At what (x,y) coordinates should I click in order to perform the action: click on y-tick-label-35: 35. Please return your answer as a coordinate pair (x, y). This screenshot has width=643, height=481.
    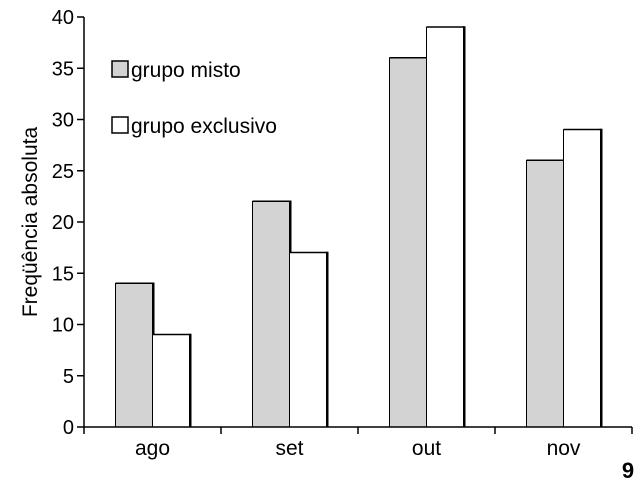
    Looking at the image, I should click on (63, 69).